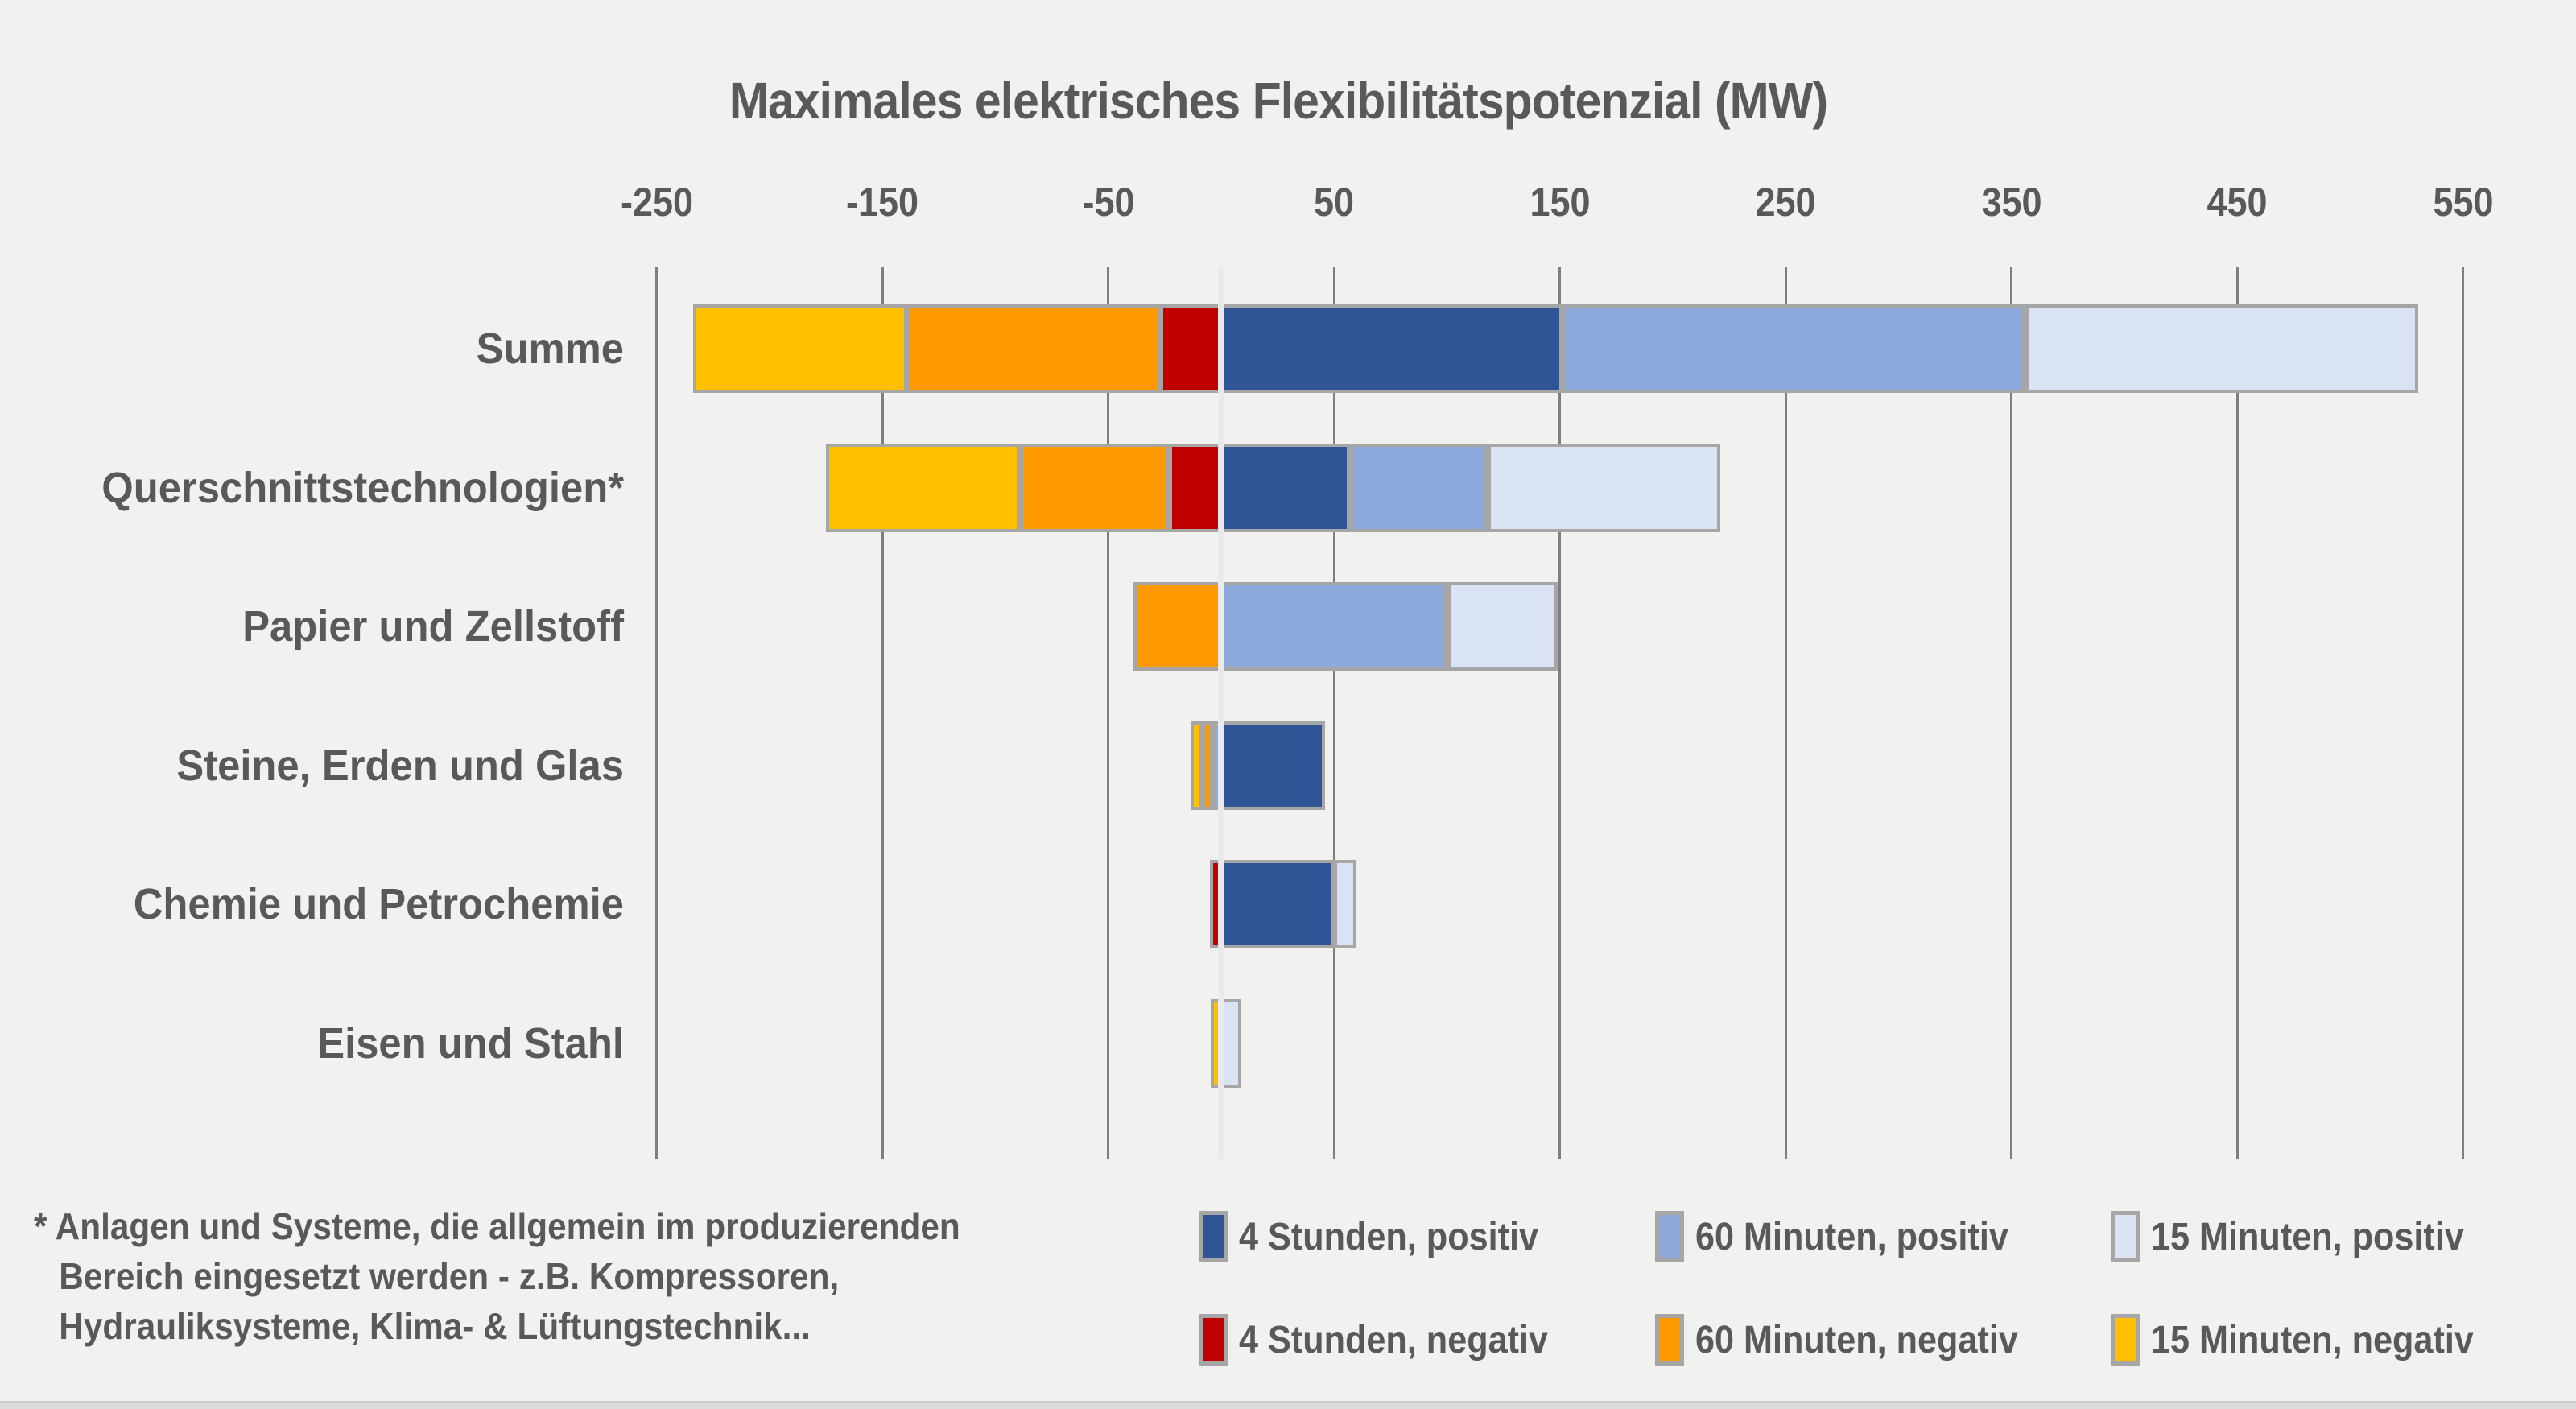  What do you see at coordinates (1108, 203) in the screenshot?
I see `x-axis-tick-label: -50` at bounding box center [1108, 203].